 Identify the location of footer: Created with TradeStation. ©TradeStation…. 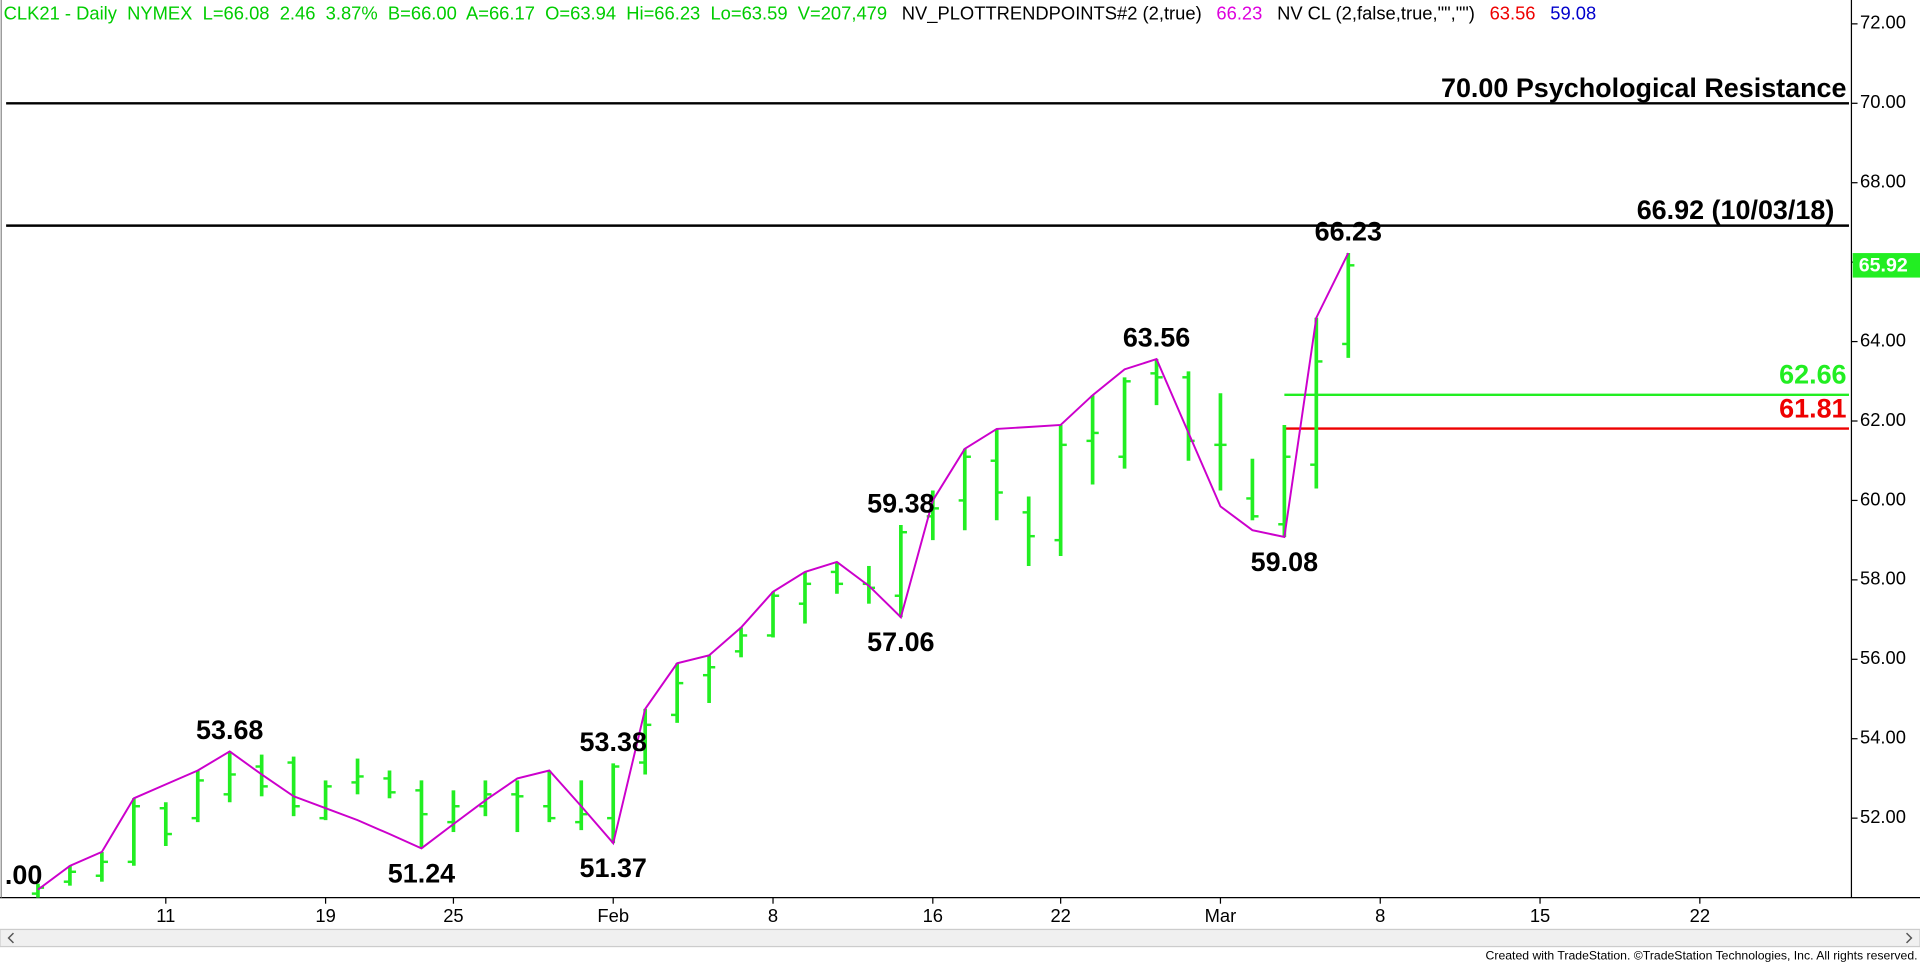
(1702, 956).